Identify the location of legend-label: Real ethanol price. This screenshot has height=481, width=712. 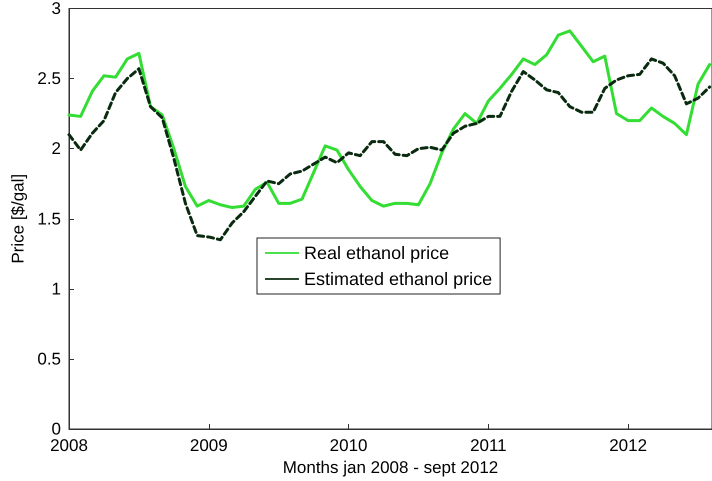
(377, 253).